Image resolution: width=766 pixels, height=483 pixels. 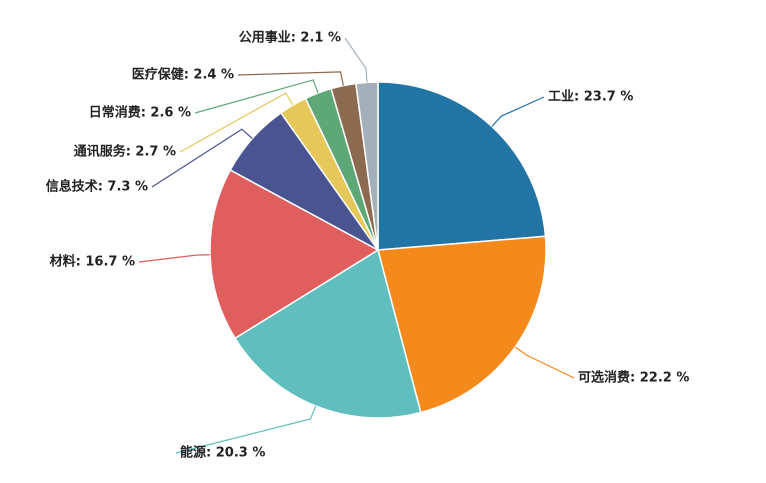 What do you see at coordinates (140, 113) in the screenshot?
I see `slice-label: 日常消费: 2.6 %` at bounding box center [140, 113].